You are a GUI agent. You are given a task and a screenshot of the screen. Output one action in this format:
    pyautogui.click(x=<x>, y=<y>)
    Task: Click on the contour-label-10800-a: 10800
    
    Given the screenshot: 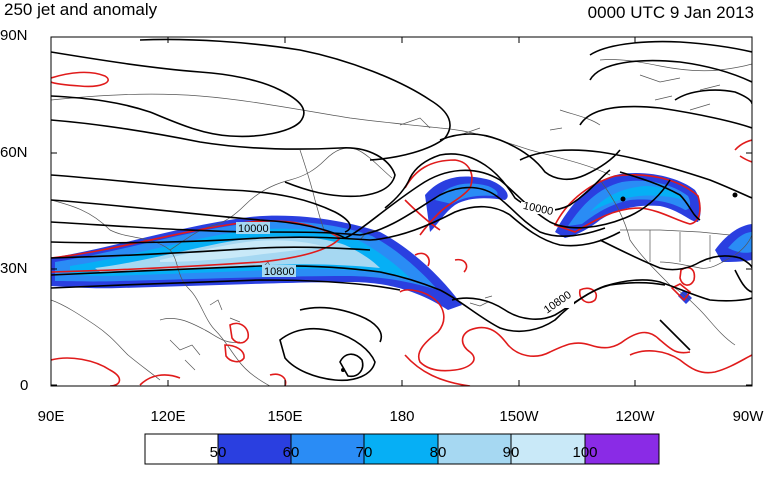 What is the action you would take?
    pyautogui.click(x=279, y=272)
    